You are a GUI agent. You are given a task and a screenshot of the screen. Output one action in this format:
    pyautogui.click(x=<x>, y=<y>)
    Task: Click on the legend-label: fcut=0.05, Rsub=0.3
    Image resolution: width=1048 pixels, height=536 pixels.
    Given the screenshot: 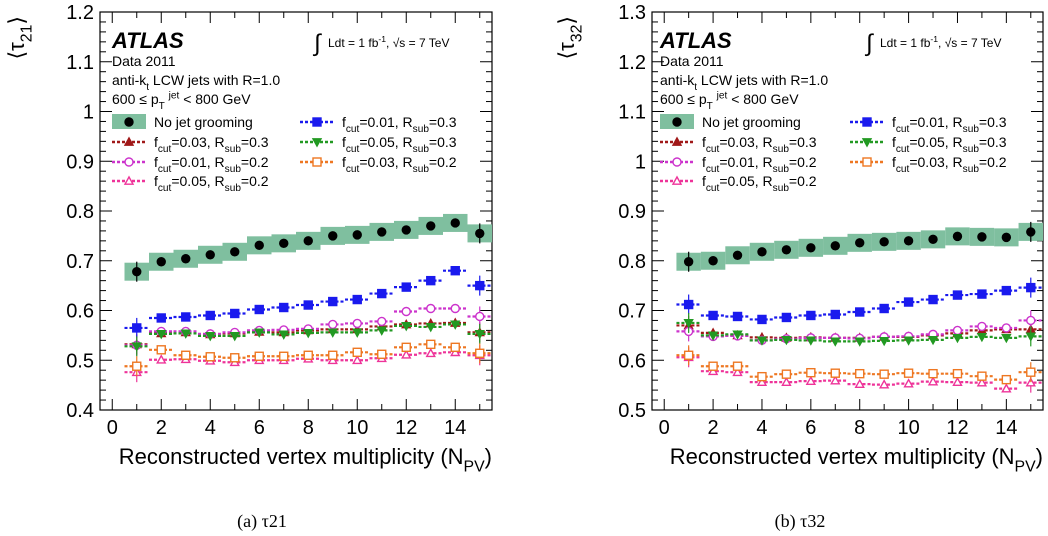 What is the action you would take?
    pyautogui.click(x=949, y=144)
    